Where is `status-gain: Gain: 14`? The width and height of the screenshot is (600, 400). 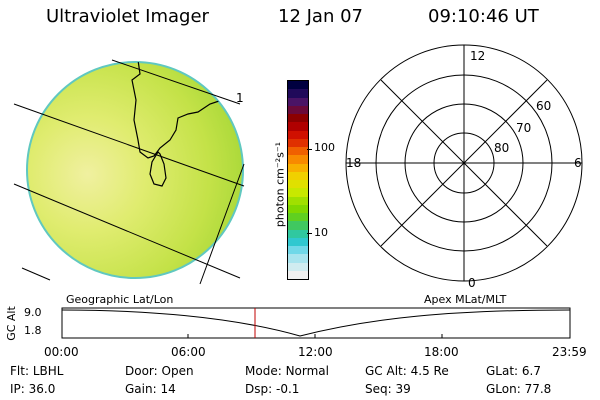
status-gain: Gain: 14 is located at coordinates (150, 389).